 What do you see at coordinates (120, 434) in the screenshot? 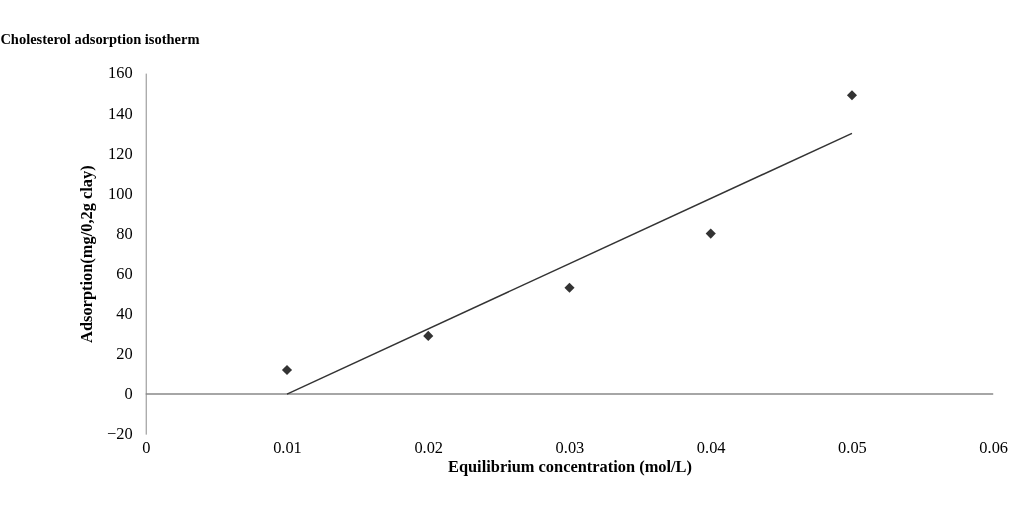
I see `y-tick-label: −20` at bounding box center [120, 434].